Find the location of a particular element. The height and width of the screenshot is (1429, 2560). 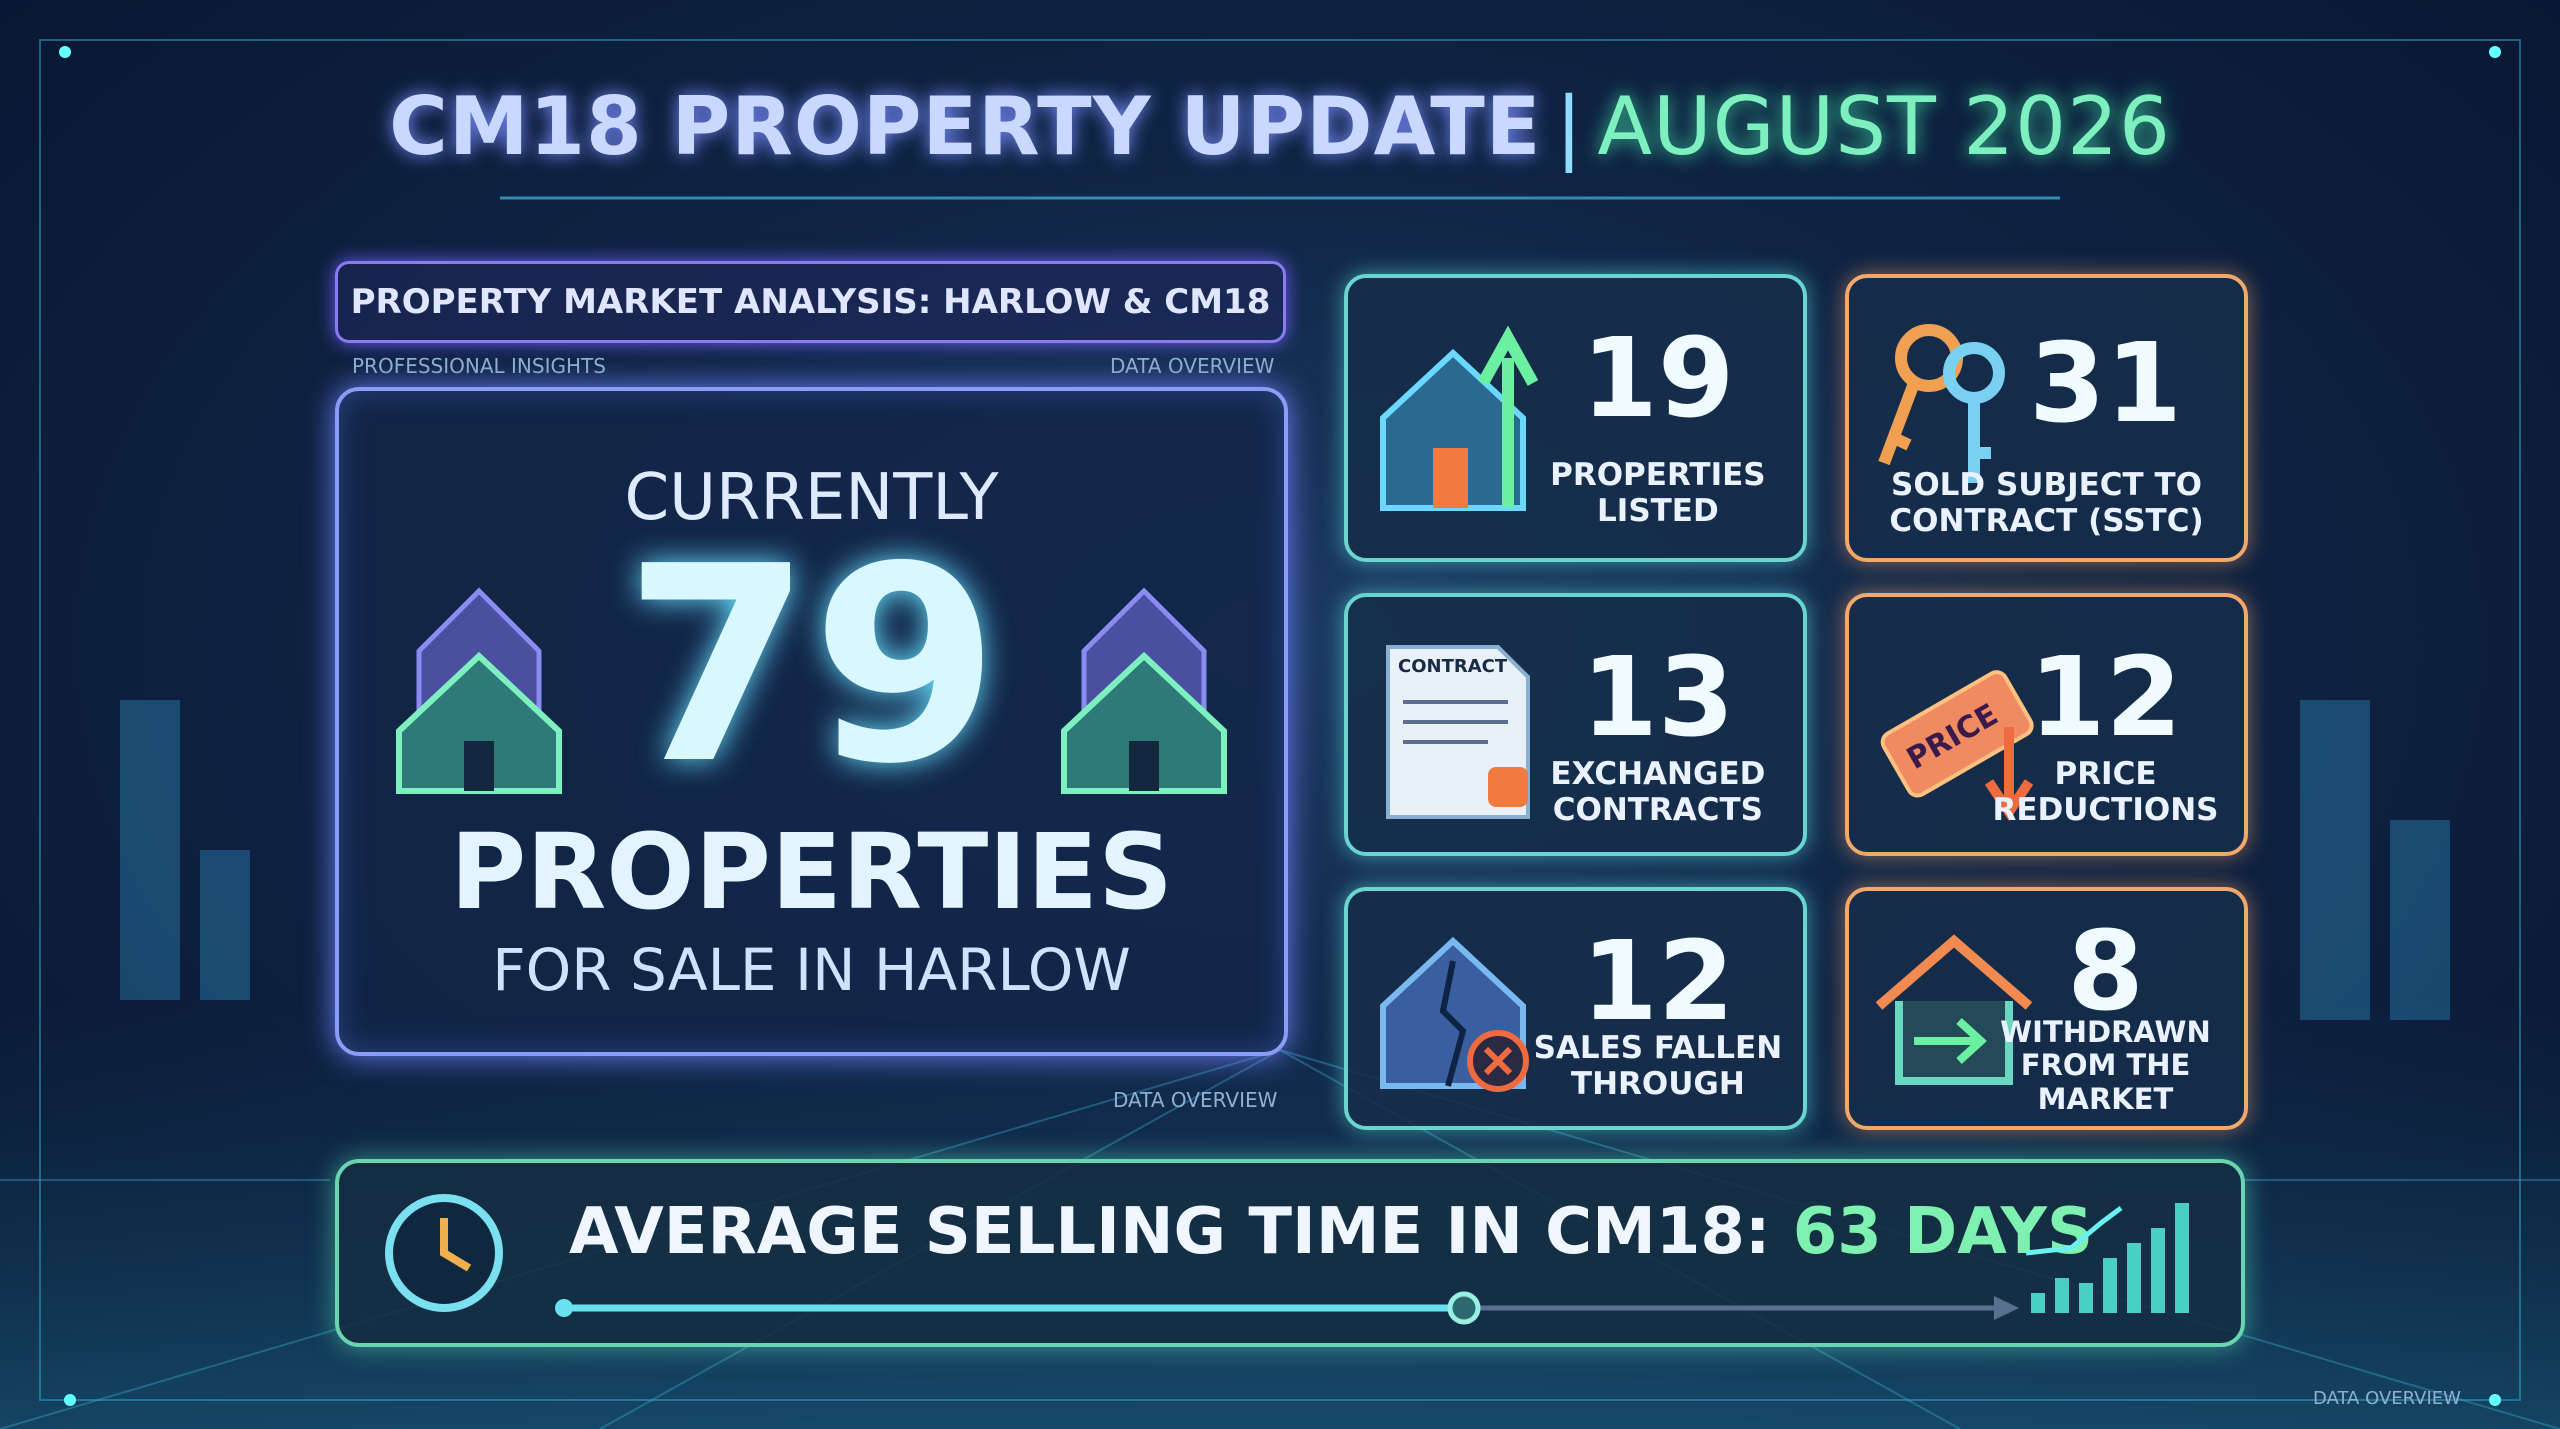

price-tag-icon: PRICE is located at coordinates (1957, 746).